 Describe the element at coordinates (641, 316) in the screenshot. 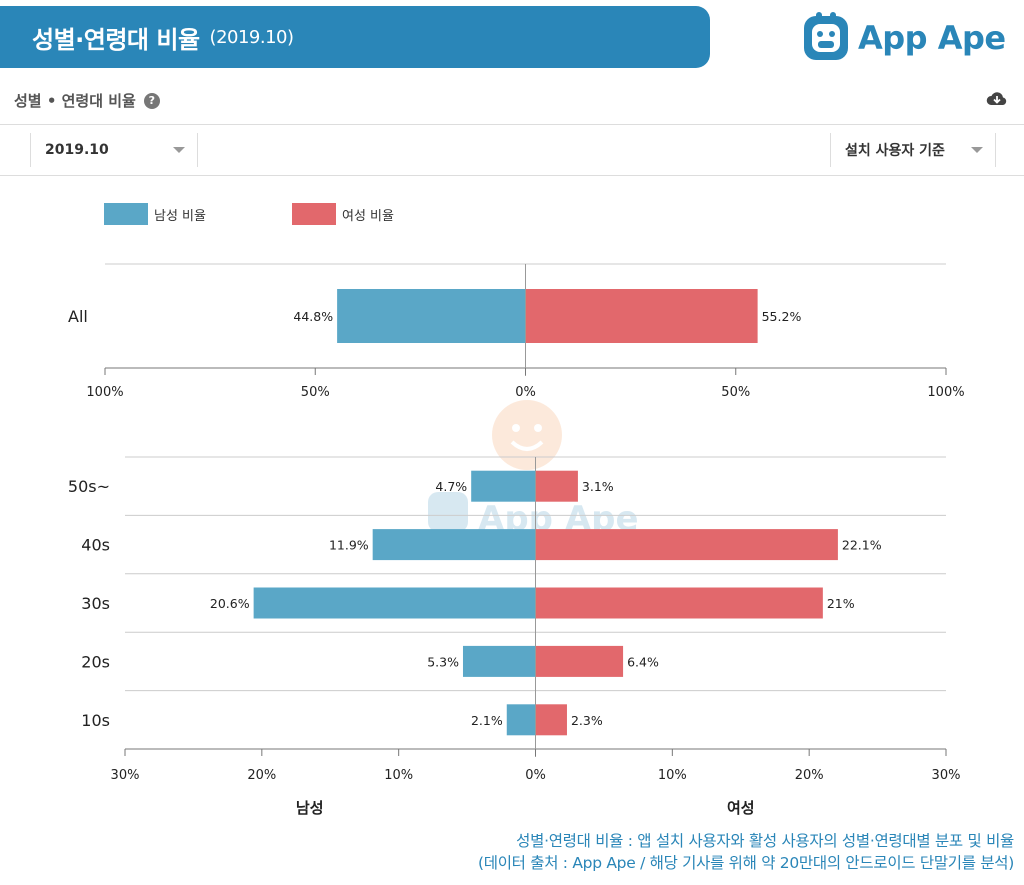

I see `overall-bar-female` at that location.